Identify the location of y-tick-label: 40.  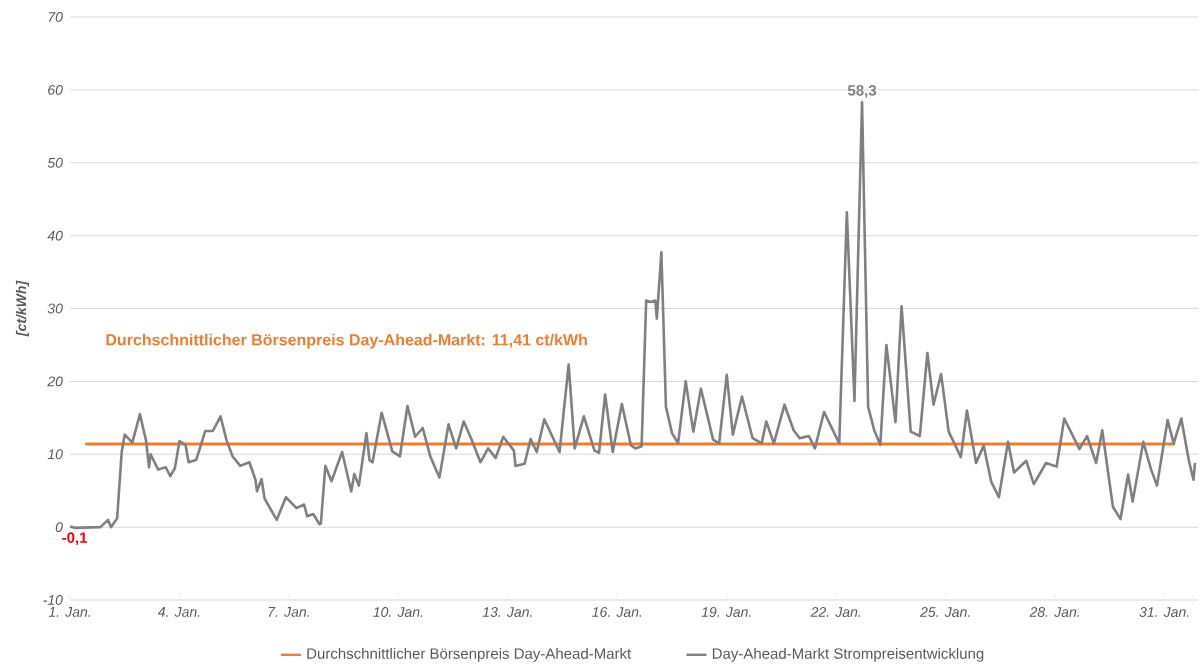
(55, 235).